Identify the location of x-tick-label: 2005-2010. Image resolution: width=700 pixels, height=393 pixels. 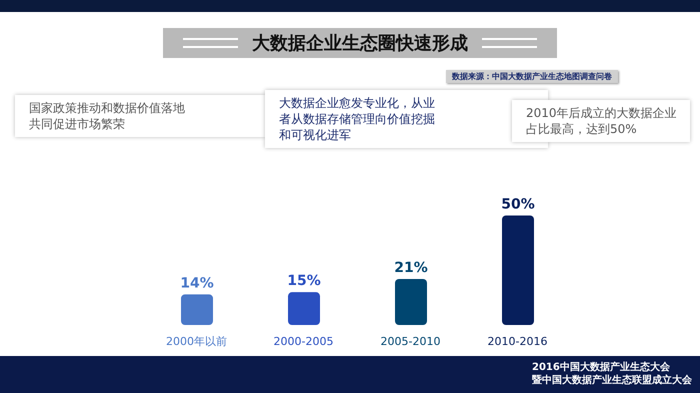
(410, 341).